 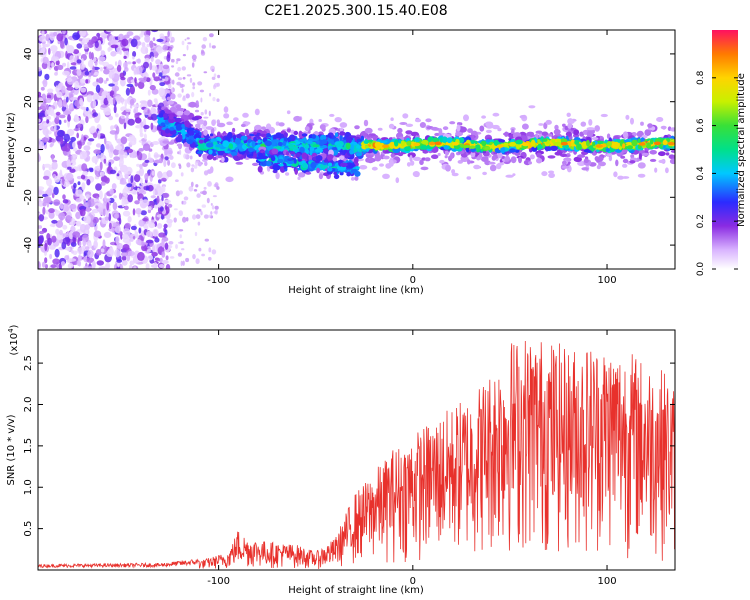 What do you see at coordinates (28, 54) in the screenshot?
I see `spectrogram-ytick-label: 40` at bounding box center [28, 54].